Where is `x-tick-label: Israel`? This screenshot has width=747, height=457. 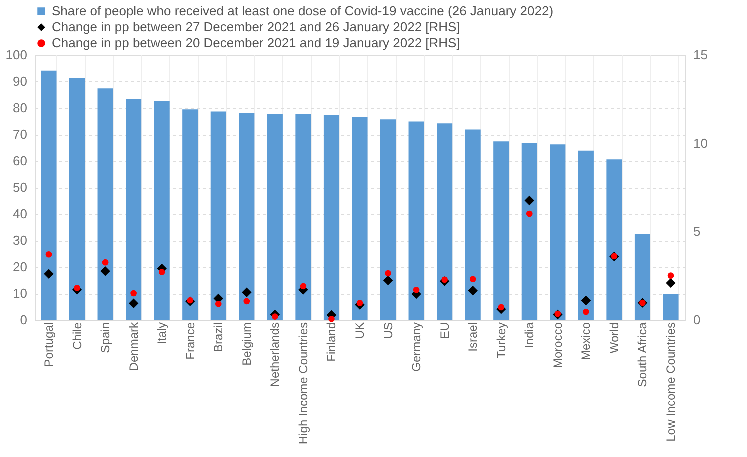 x-tick-label: Israel is located at coordinates (473, 337).